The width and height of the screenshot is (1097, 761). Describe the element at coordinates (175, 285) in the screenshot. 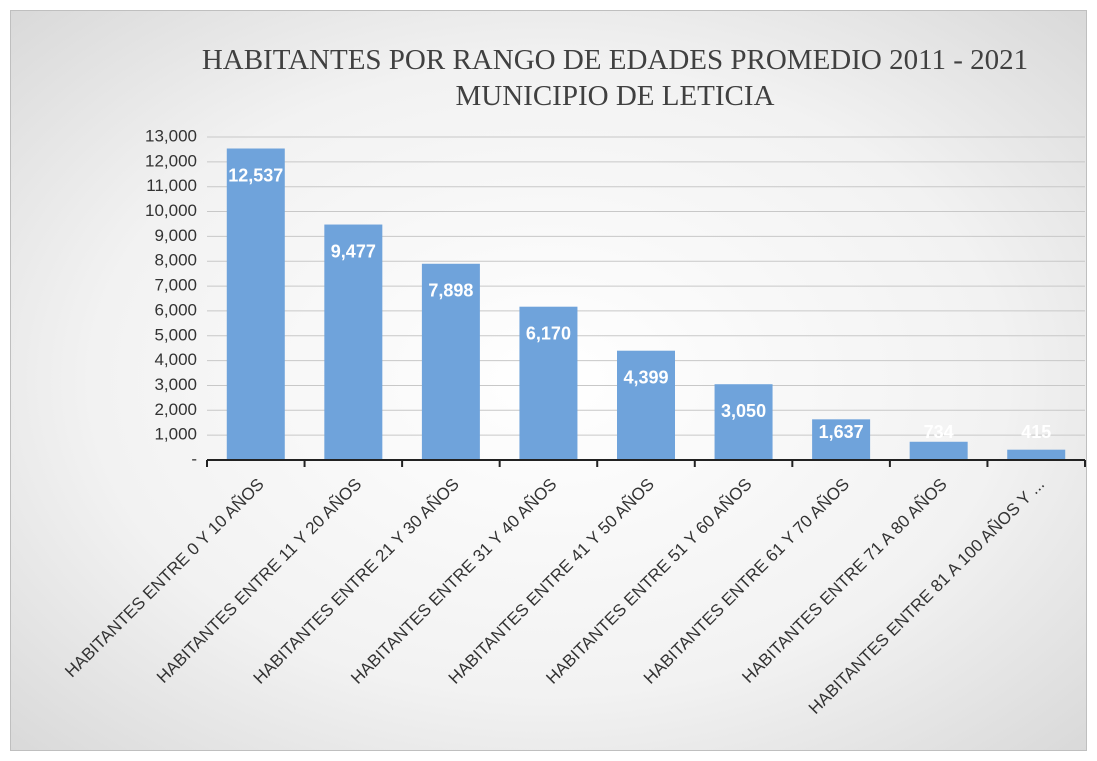

I see `y-tick-label: 7,000` at that location.